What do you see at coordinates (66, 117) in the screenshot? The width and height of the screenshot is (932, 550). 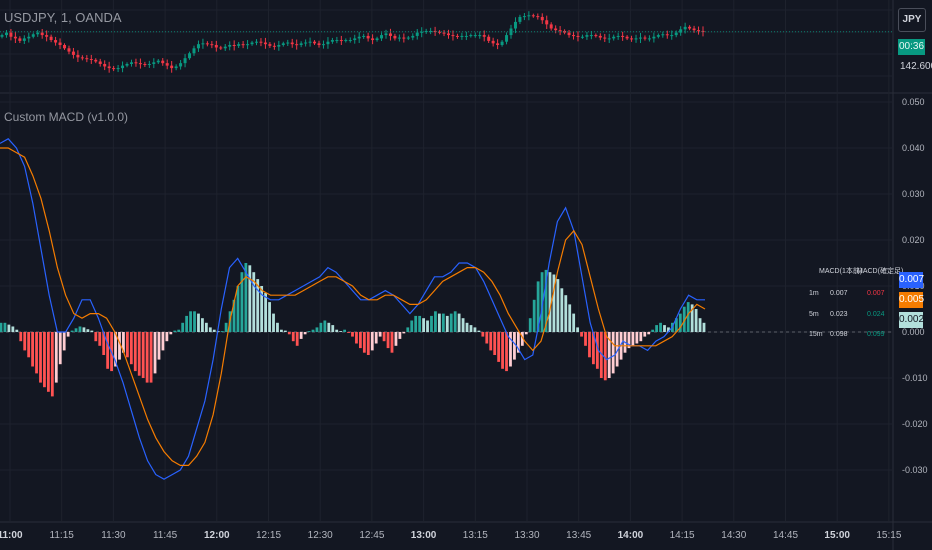 I see `indicator-title: Custom MACD (v1.0.0)` at bounding box center [66, 117].